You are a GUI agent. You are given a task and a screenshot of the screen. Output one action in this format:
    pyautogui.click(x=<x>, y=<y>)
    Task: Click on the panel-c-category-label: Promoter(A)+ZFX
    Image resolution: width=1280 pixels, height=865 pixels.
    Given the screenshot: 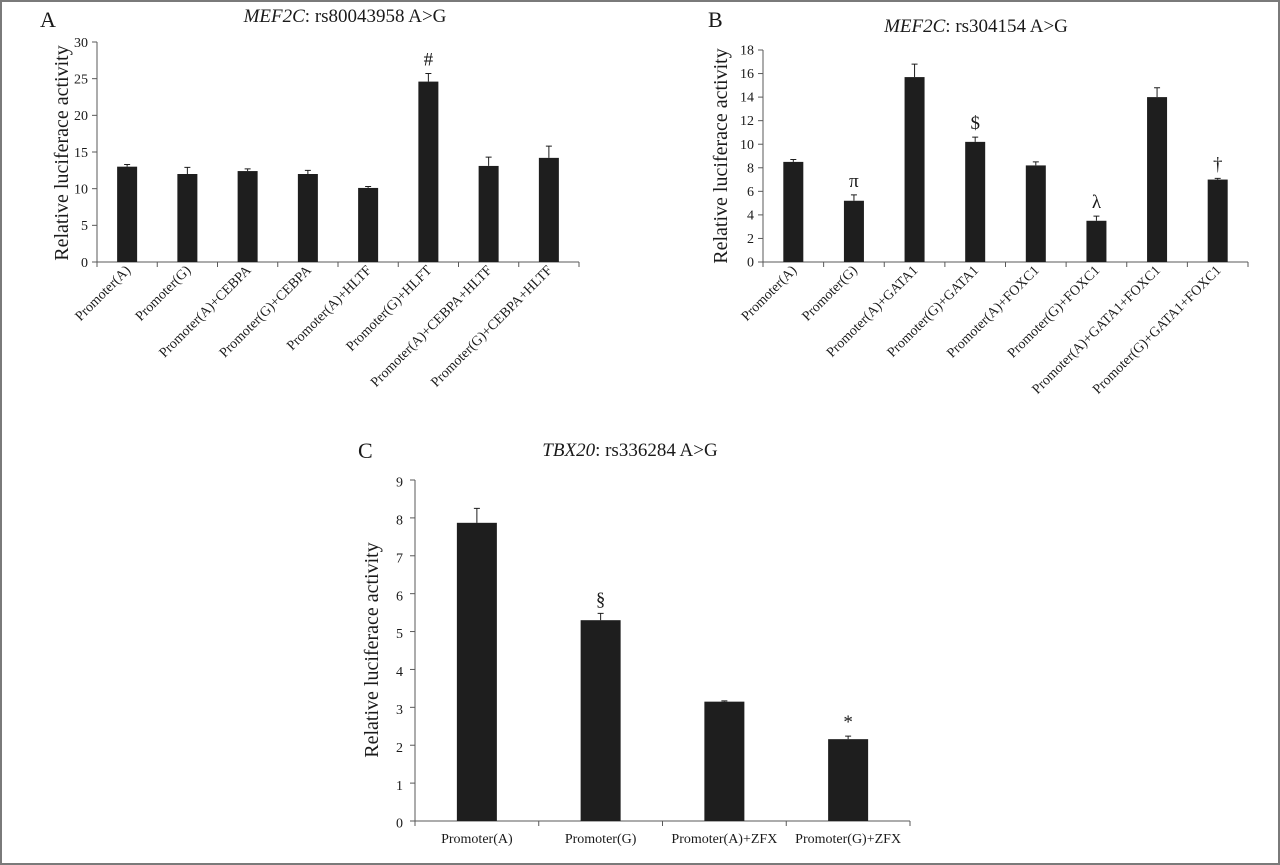 What is the action you would take?
    pyautogui.click(x=724, y=839)
    